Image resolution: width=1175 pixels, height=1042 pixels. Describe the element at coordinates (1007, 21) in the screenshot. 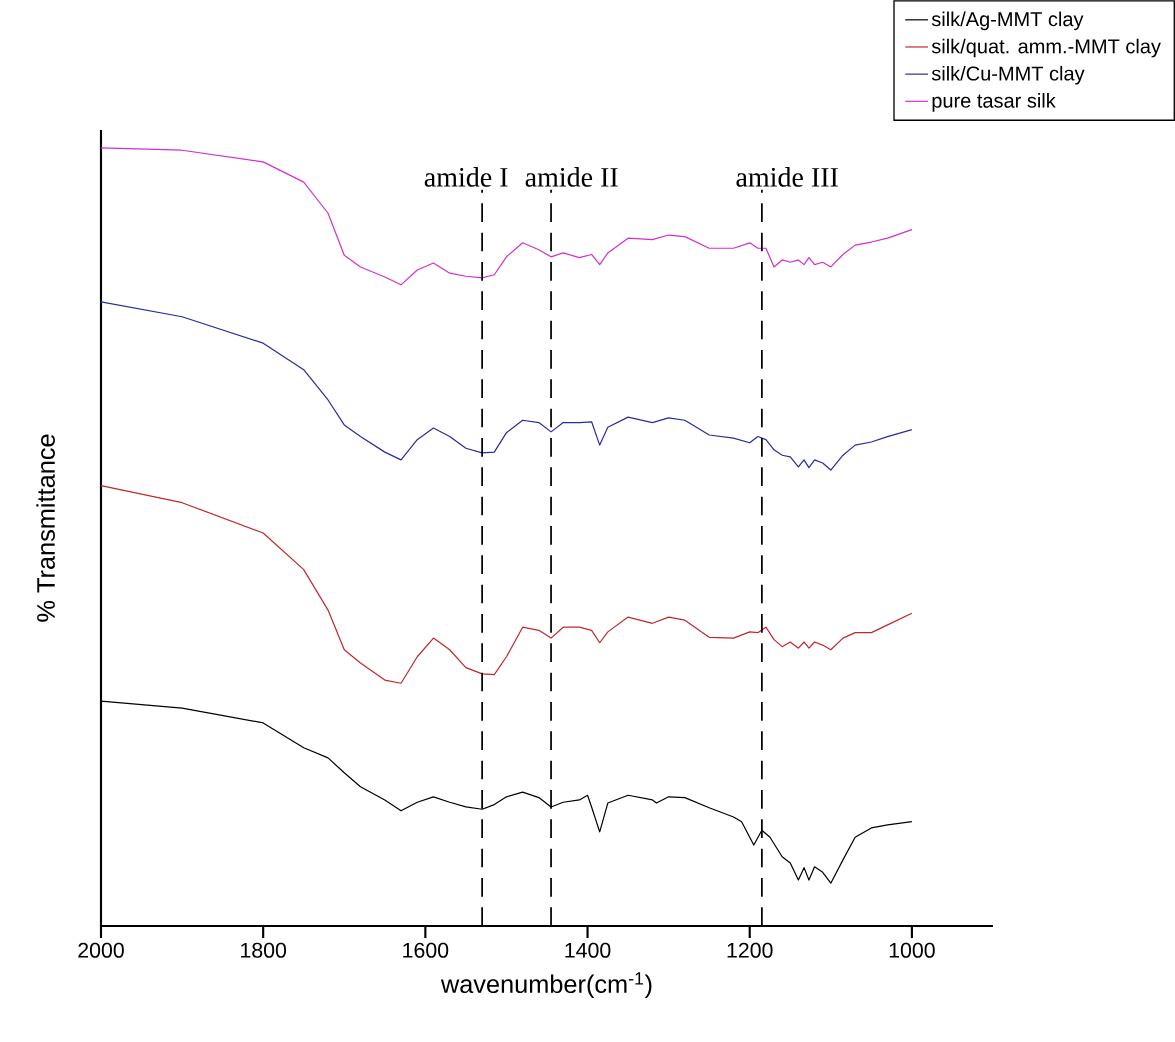

I see `legend-label: silk/Ag-MMT clay` at that location.